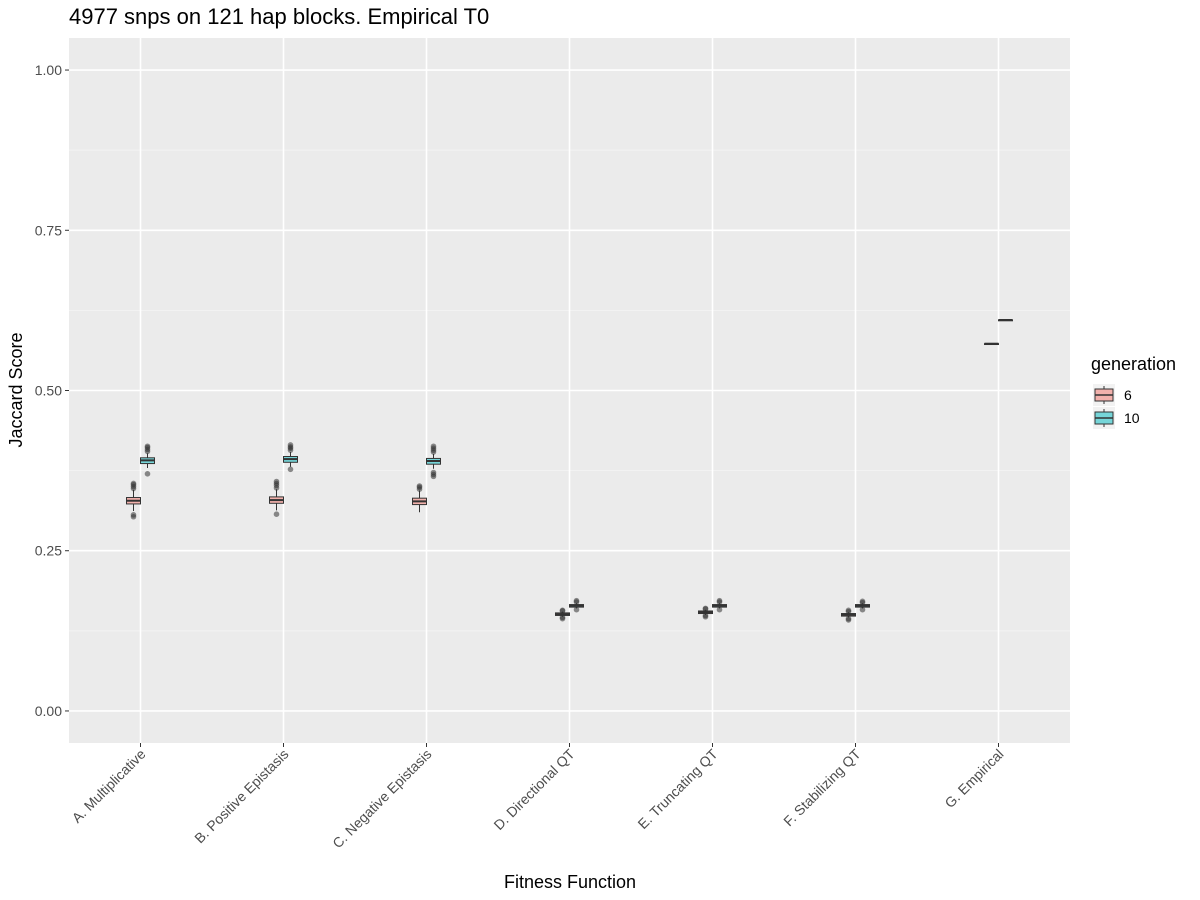 This screenshot has height=900, width=1200. What do you see at coordinates (48, 711) in the screenshot?
I see `y-tick-label: 0.00` at bounding box center [48, 711].